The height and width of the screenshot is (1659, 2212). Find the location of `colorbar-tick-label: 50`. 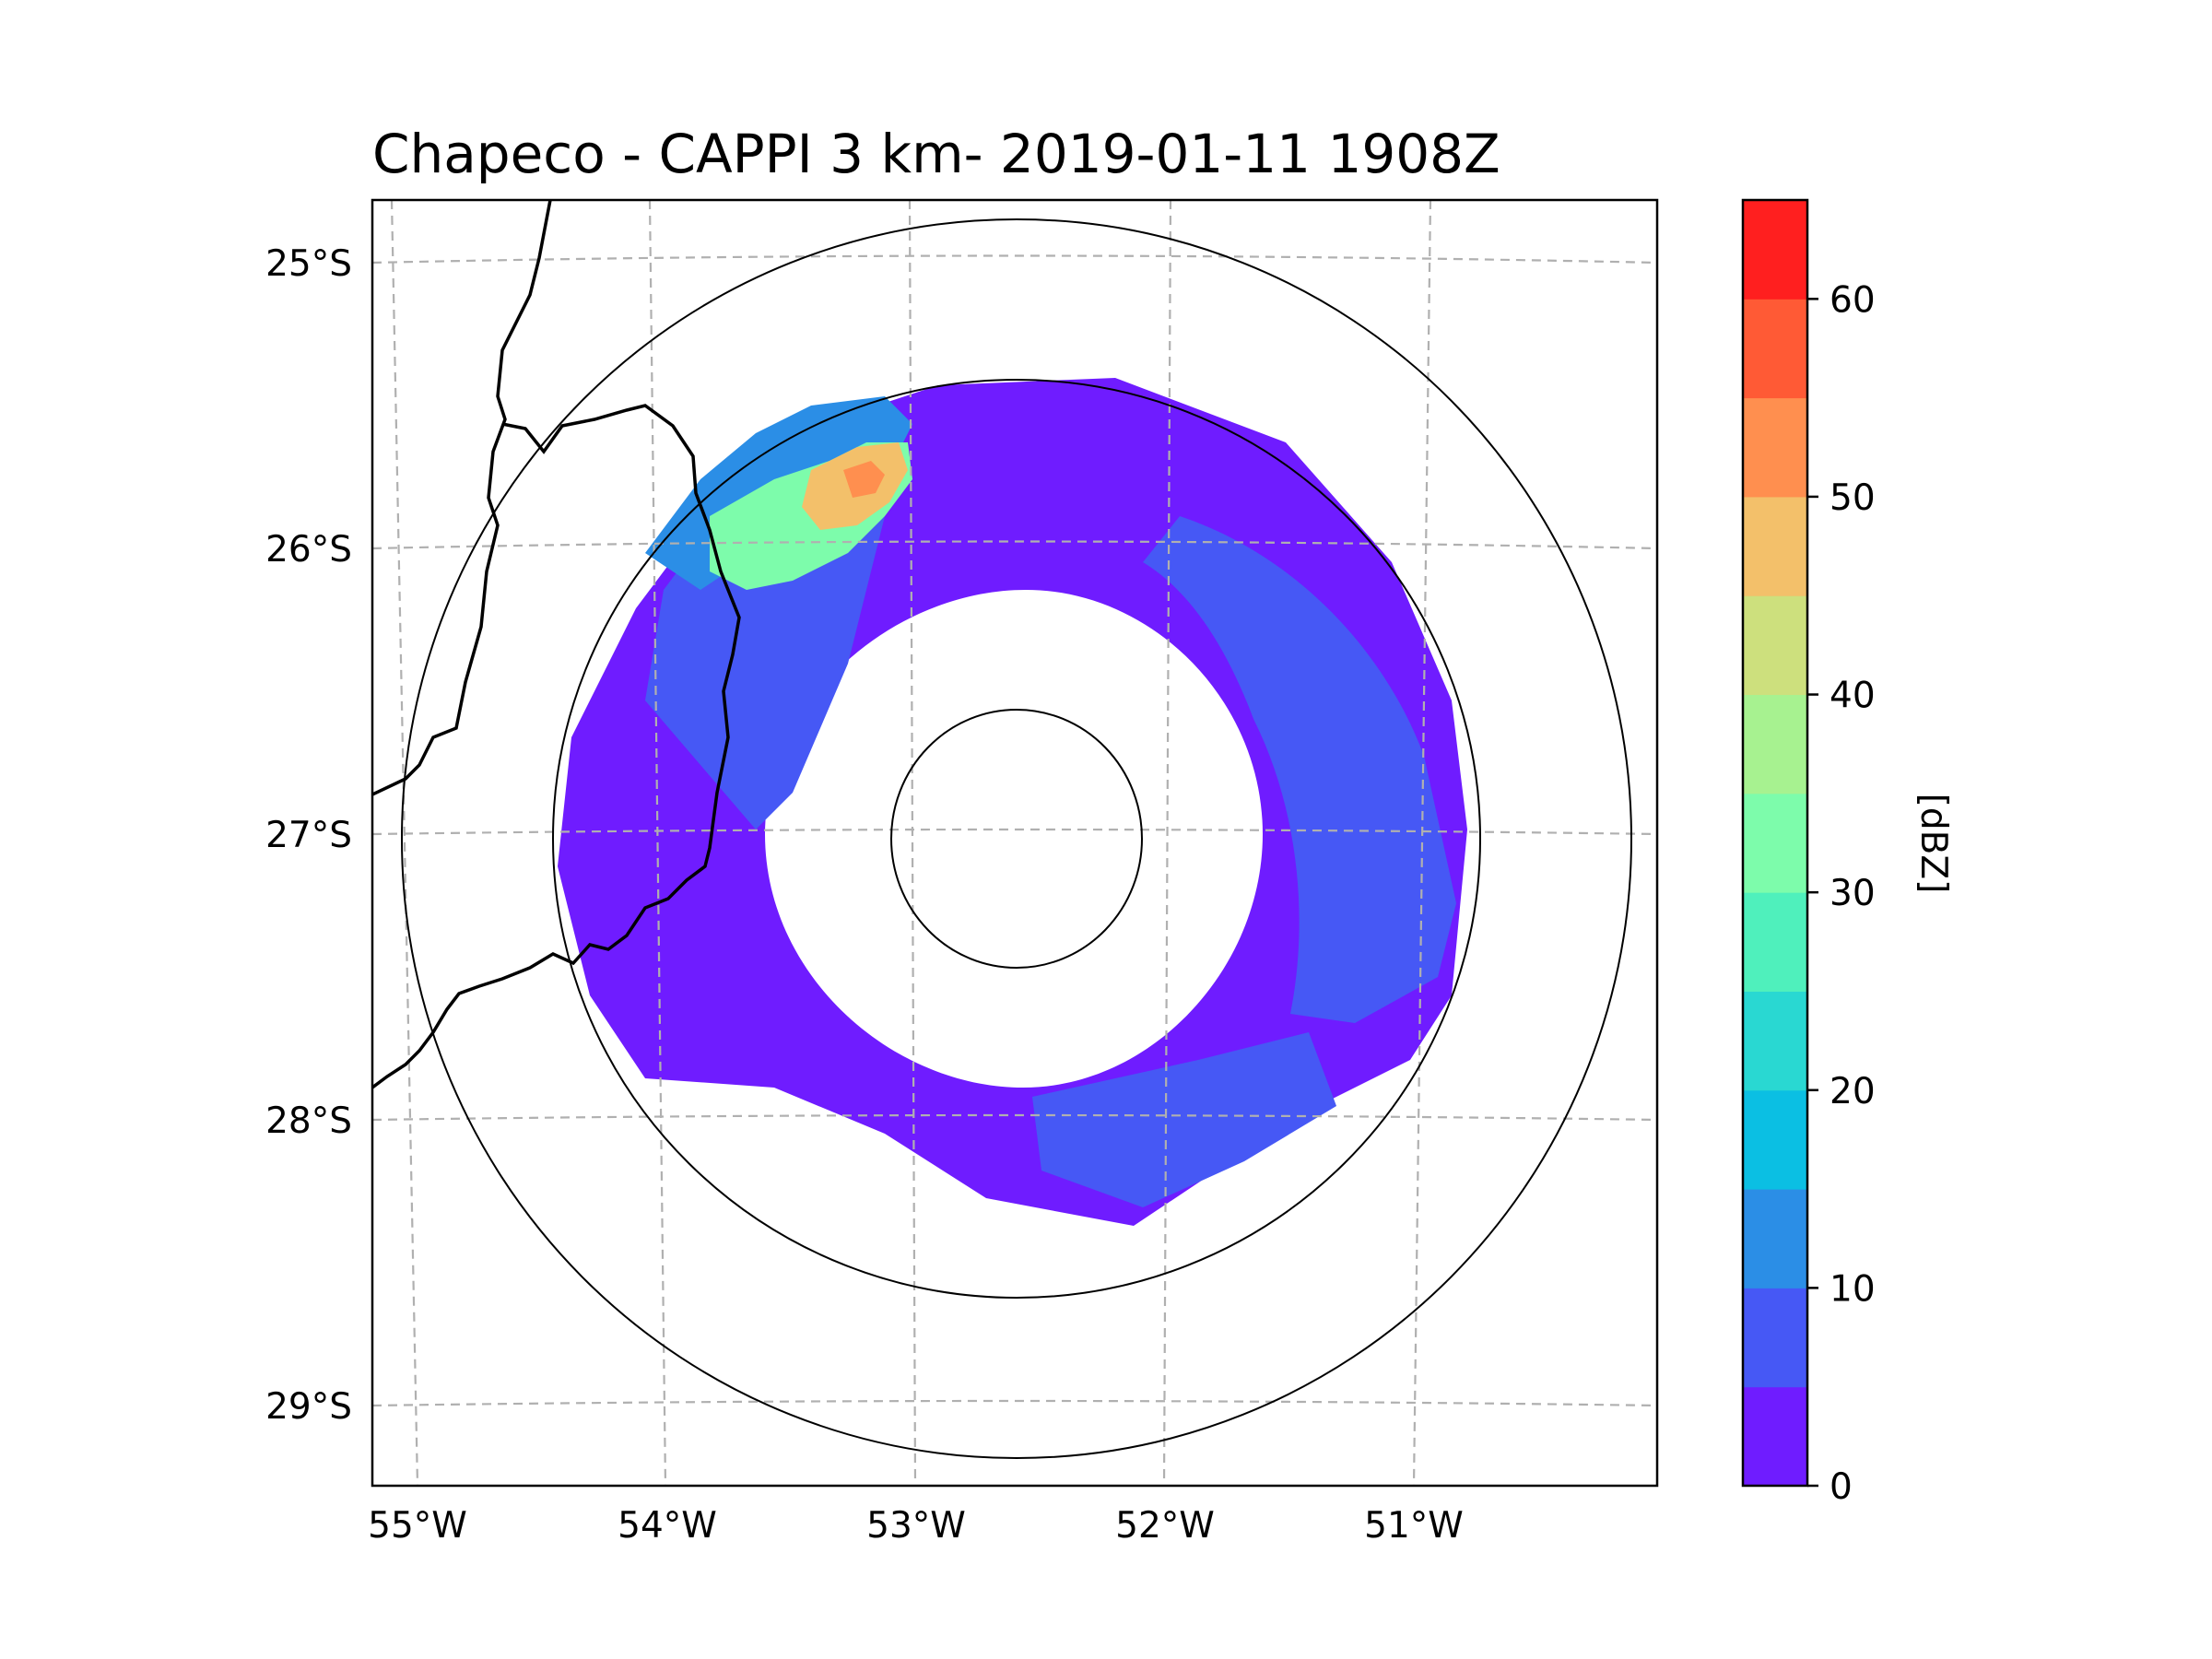

colorbar-tick-label: 50 is located at coordinates (1853, 498).